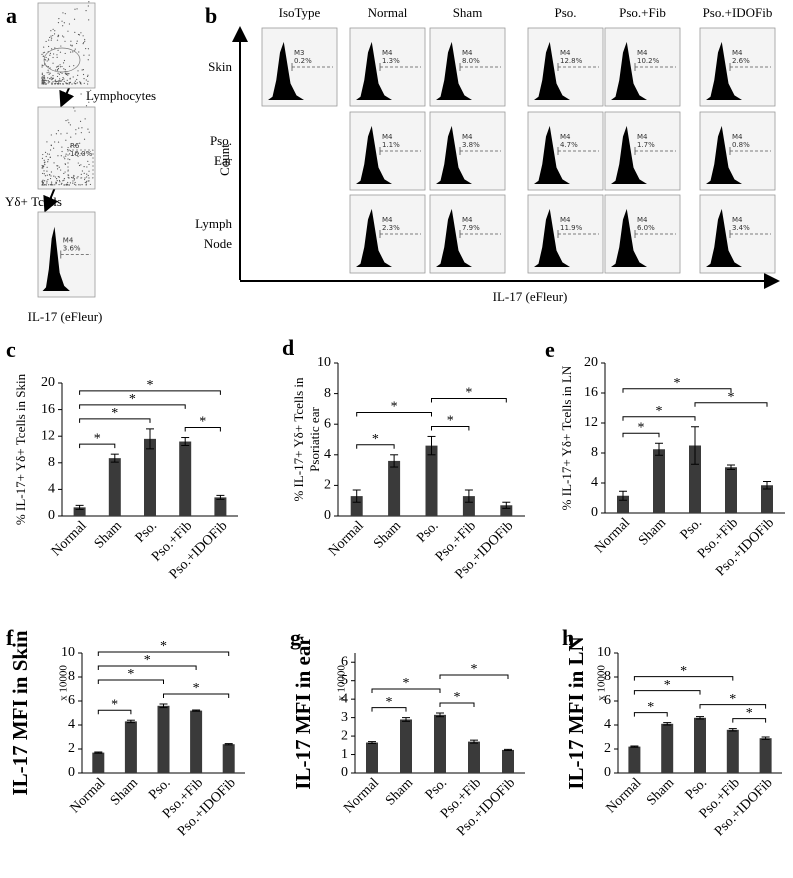 The height and width of the screenshot is (878, 793). I want to click on panel-label: f, so click(10, 637).